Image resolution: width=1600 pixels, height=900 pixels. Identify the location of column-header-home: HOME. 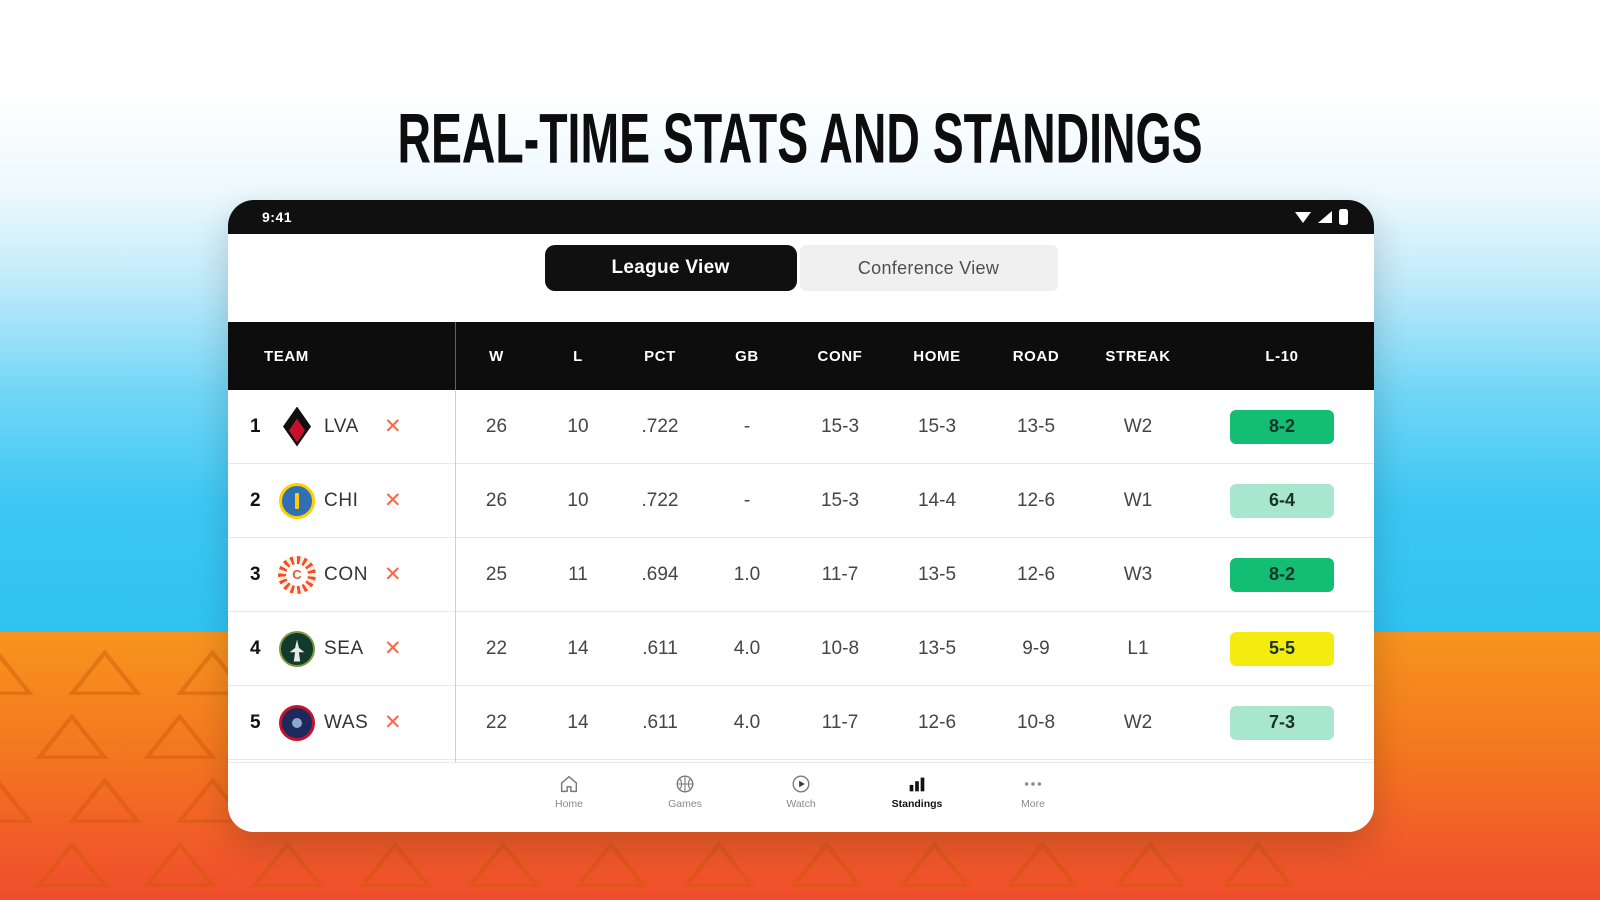
(937, 356).